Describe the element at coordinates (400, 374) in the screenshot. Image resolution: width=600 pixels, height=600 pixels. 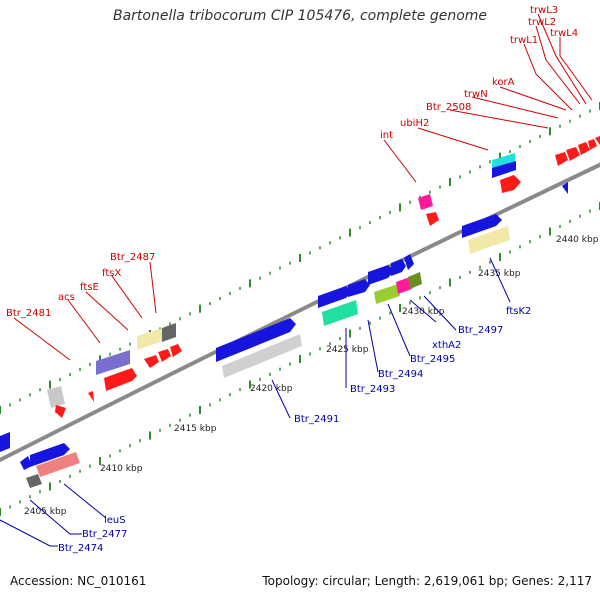
I see `label-btr-2494: Btr_2494` at that location.